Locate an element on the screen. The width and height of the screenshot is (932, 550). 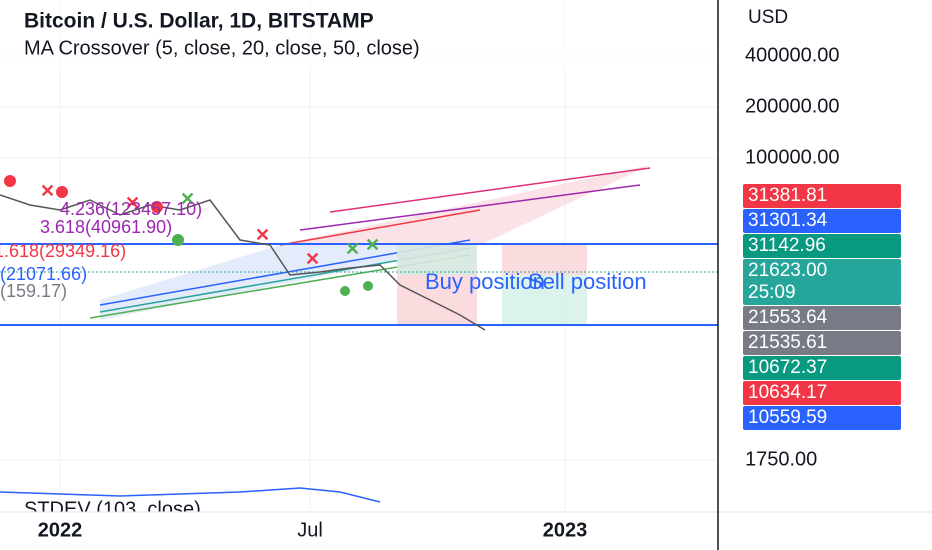
price-tag-label: 21623.00 is located at coordinates (787, 270).